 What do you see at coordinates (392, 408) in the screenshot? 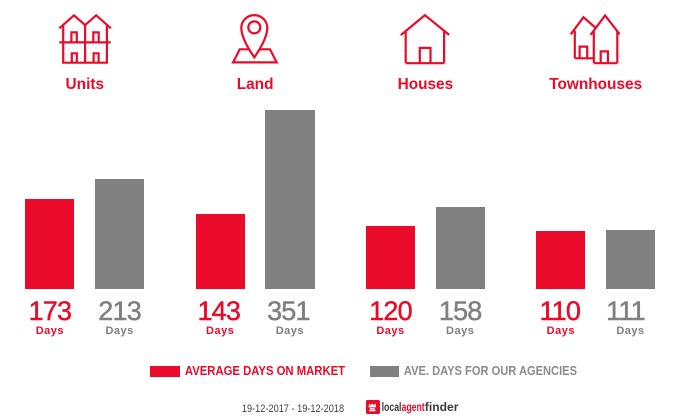
I see `svg-text: local` at bounding box center [392, 408].